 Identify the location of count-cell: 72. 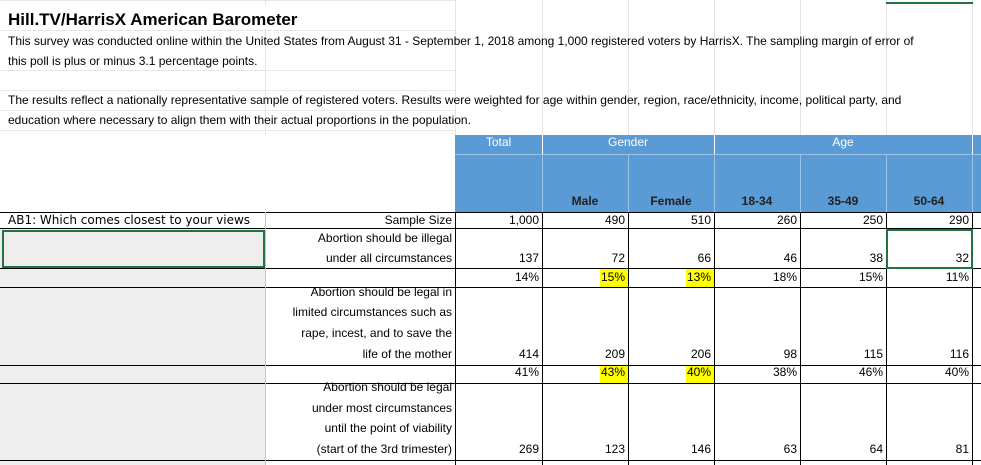
(618, 258).